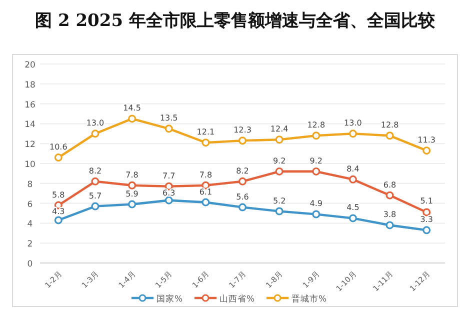 This screenshot has width=470, height=328. Describe the element at coordinates (30, 245) in the screenshot. I see `y-tick-label: 2` at that location.